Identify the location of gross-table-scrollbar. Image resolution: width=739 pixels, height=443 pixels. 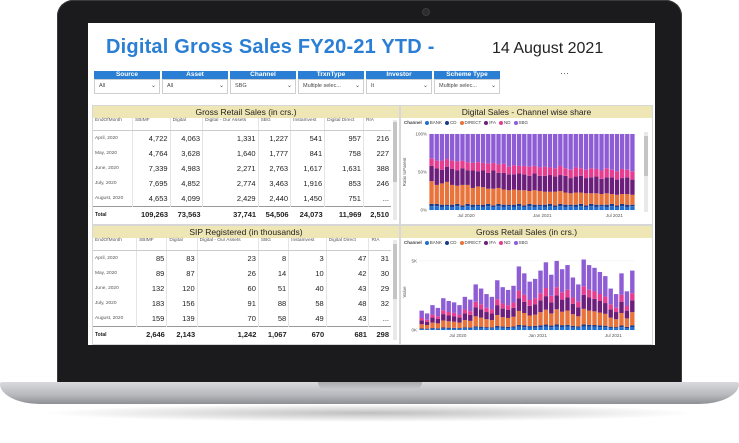
(395, 170).